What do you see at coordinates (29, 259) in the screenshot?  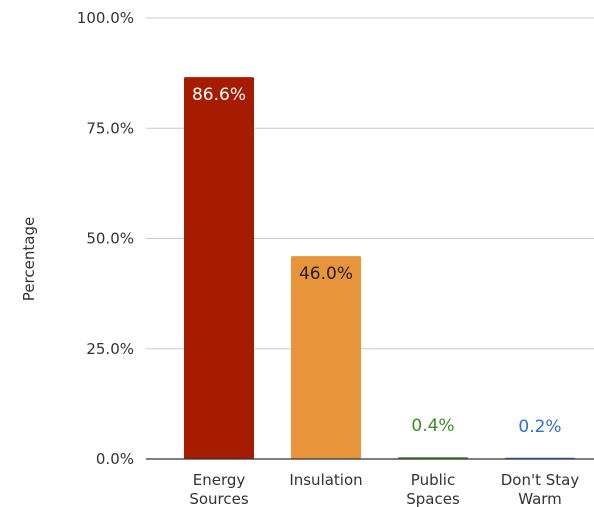 I see `y-axis-title: Percentage` at bounding box center [29, 259].